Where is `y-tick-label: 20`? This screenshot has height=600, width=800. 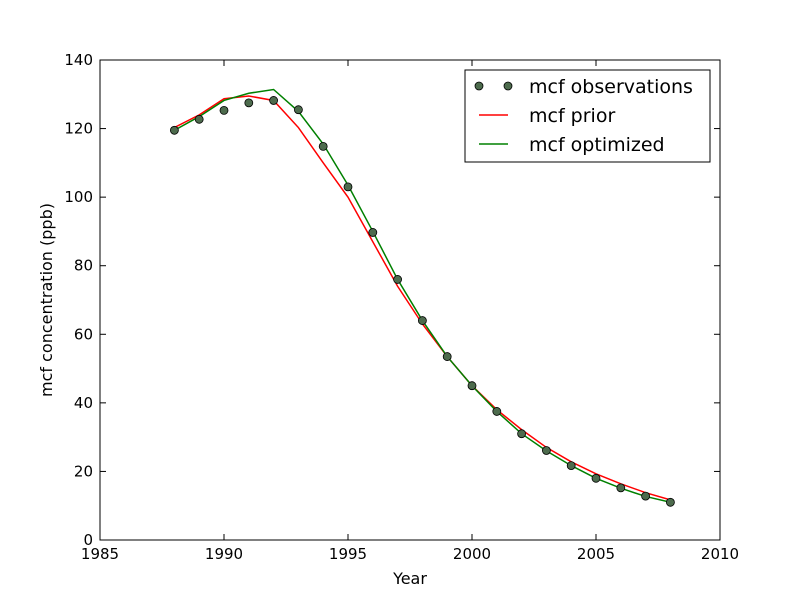
y-tick-label: 20 is located at coordinates (83, 471).